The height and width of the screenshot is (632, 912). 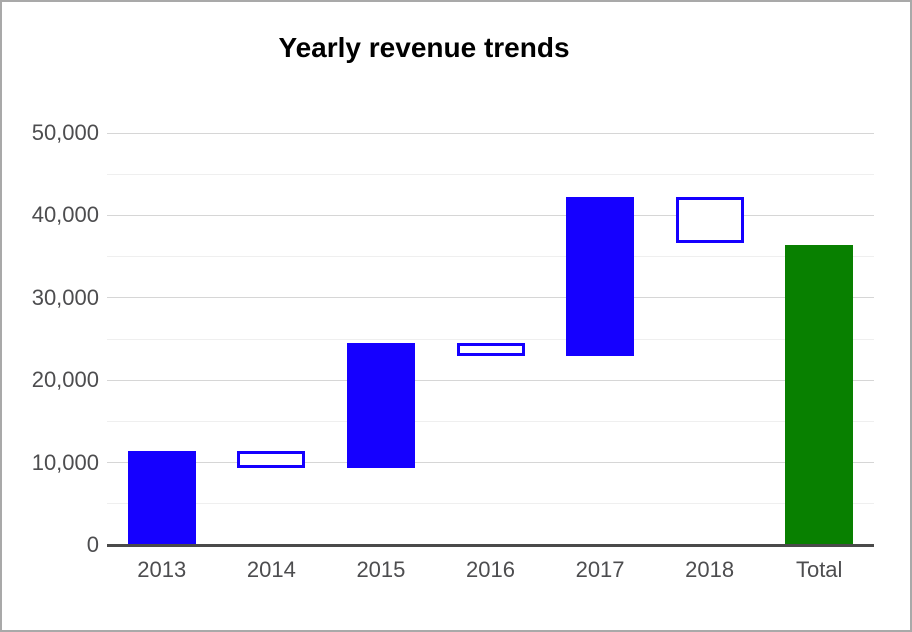 I want to click on bar-total, so click(x=819, y=395).